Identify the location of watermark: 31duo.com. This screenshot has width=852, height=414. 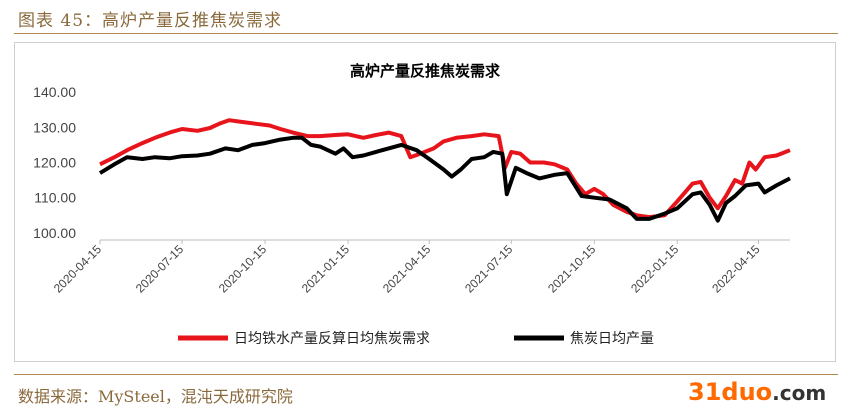
(757, 392).